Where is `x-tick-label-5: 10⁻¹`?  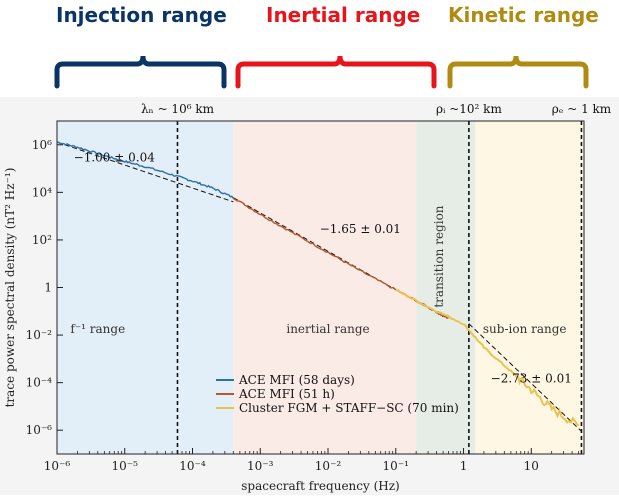 x-tick-label-5: 10⁻¹ is located at coordinates (396, 466).